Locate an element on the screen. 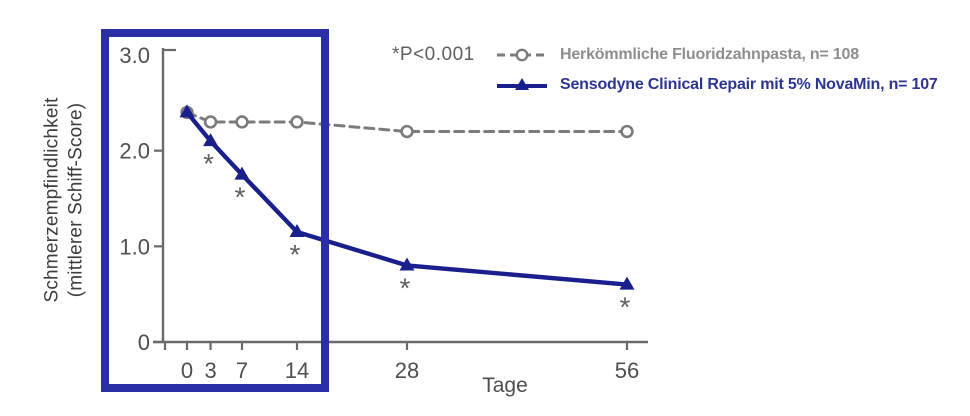 The width and height of the screenshot is (970, 416). y-axis: 0 1.0 2.0 3.0 is located at coordinates (147, 199).